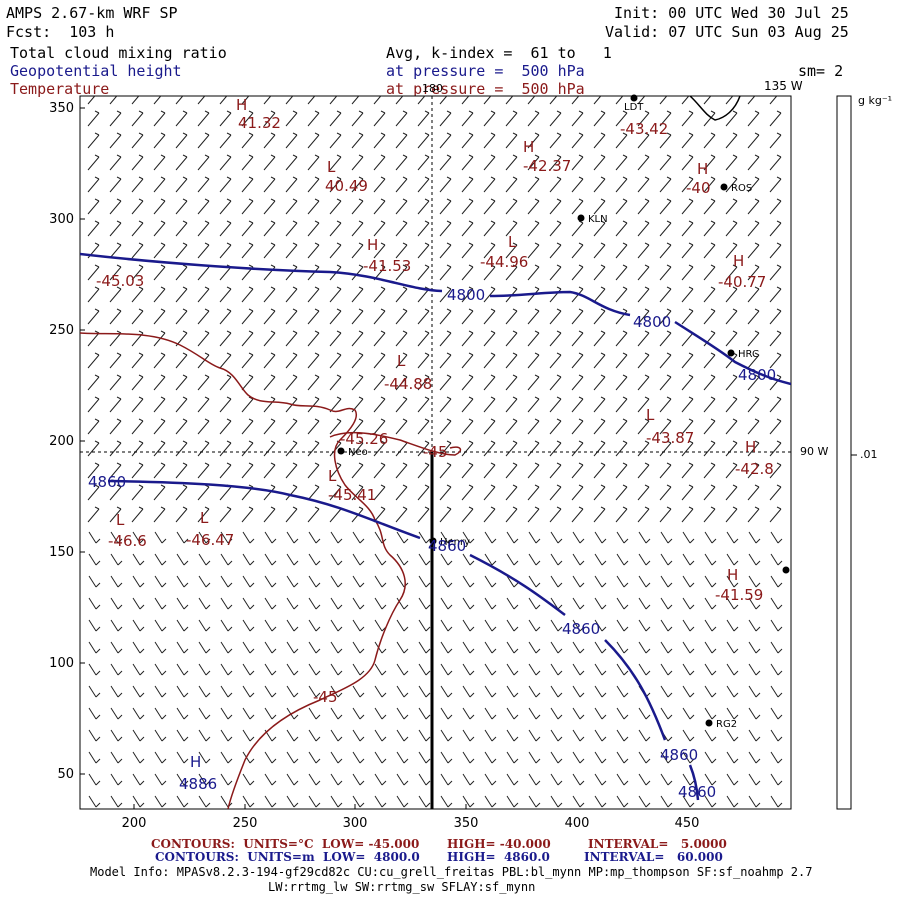  Describe the element at coordinates (408, 384) in the screenshot. I see `temp-value: -44.88` at that location.